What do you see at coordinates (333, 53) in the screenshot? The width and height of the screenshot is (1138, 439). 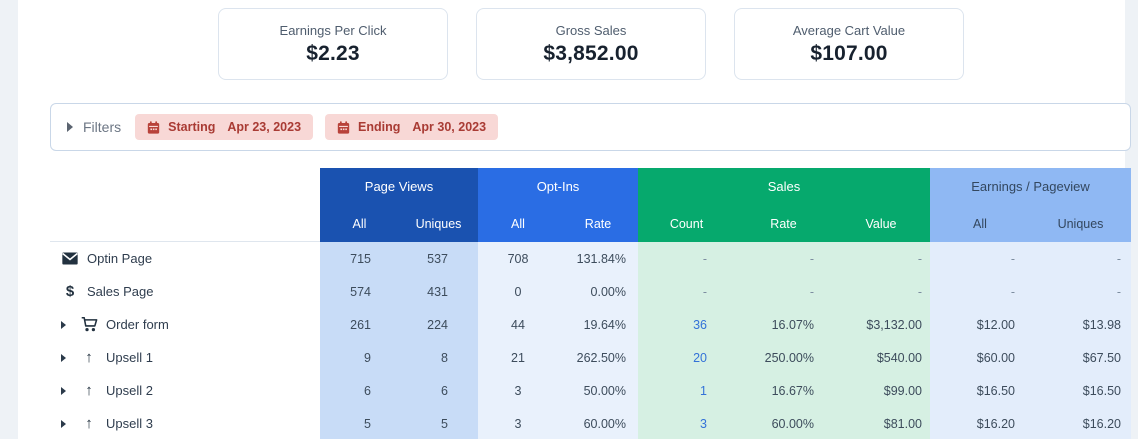 I see `stat-card-value: $2.23` at bounding box center [333, 53].